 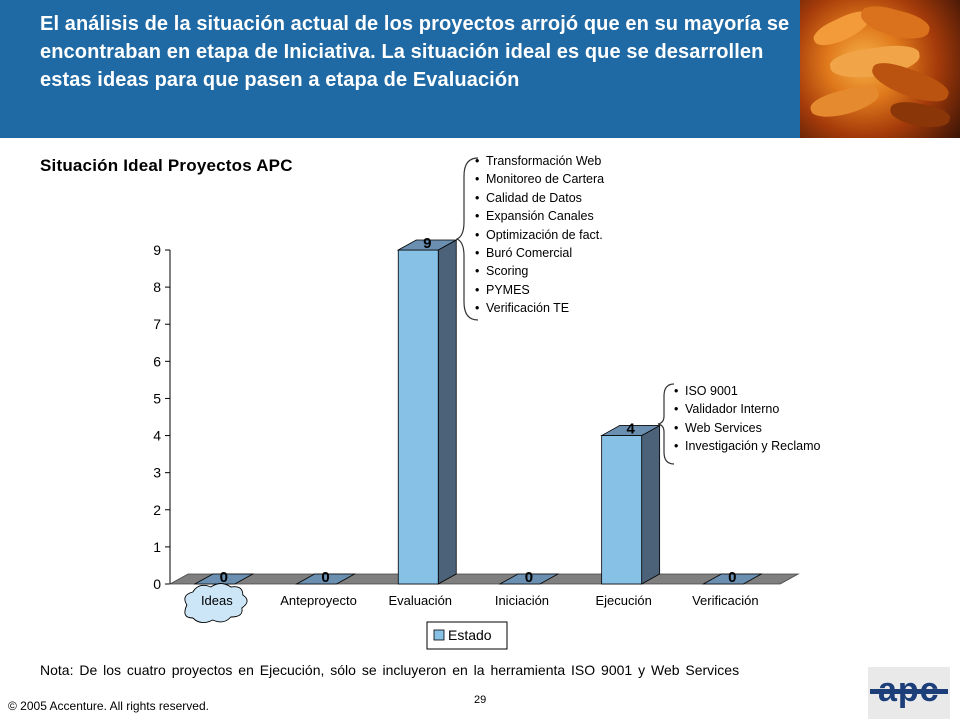 I want to click on list-item: Optimización de fact., so click(x=539, y=235).